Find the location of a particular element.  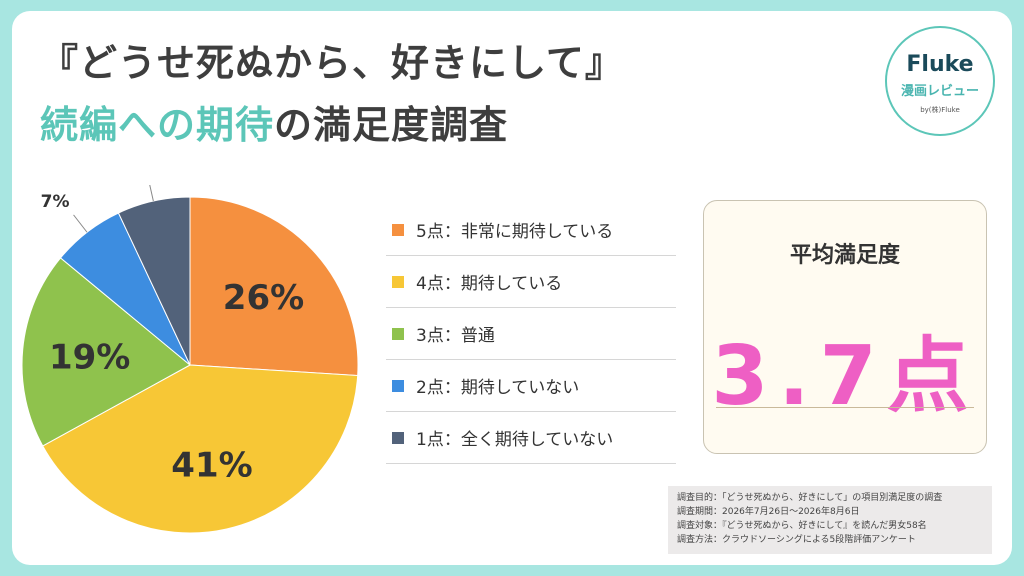

legend-item: 1点：全く期待していない is located at coordinates (531, 438).